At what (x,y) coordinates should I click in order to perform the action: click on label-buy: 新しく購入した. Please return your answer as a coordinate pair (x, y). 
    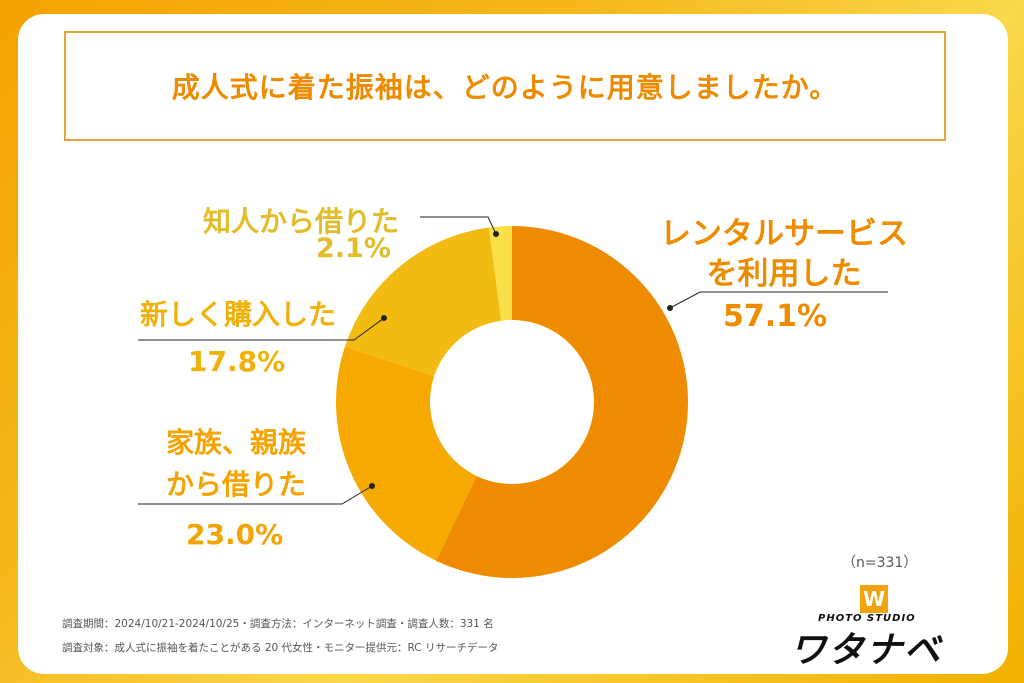
    Looking at the image, I should click on (238, 314).